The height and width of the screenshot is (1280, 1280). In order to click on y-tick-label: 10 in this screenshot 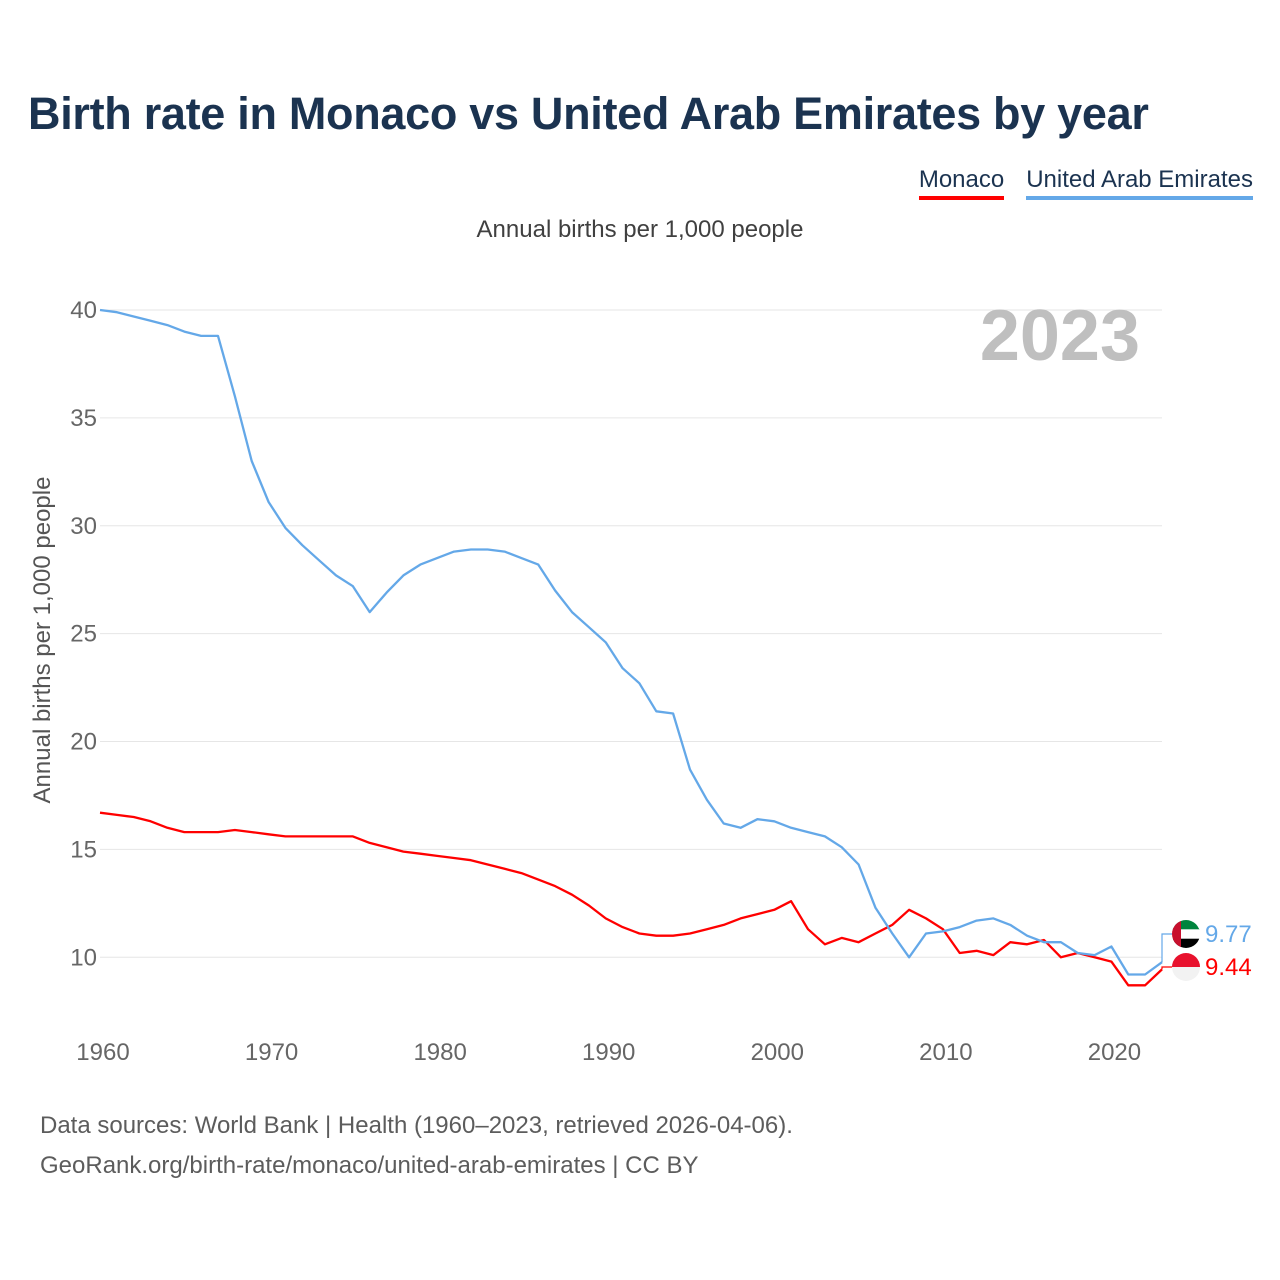, I will do `click(83, 957)`.